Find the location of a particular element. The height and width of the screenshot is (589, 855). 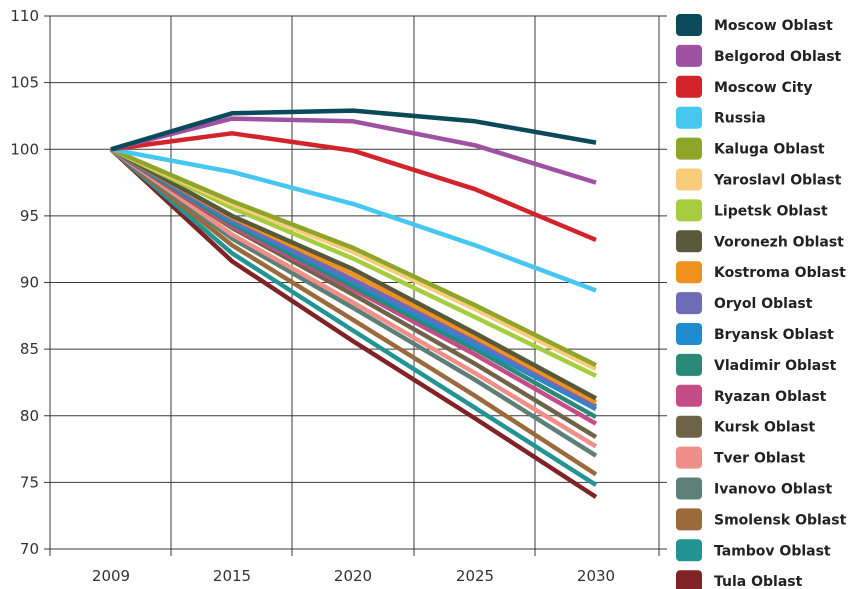

legend-label-ivanovo-oblast: Ivanovo Oblast is located at coordinates (773, 490).